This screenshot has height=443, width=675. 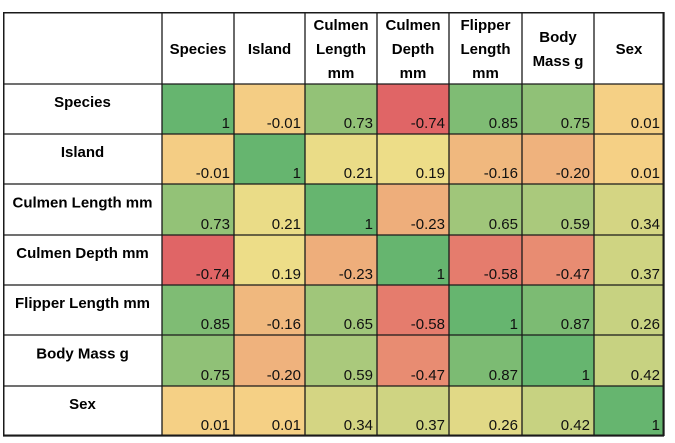 What do you see at coordinates (82, 102) in the screenshot?
I see `row-header: Species` at bounding box center [82, 102].